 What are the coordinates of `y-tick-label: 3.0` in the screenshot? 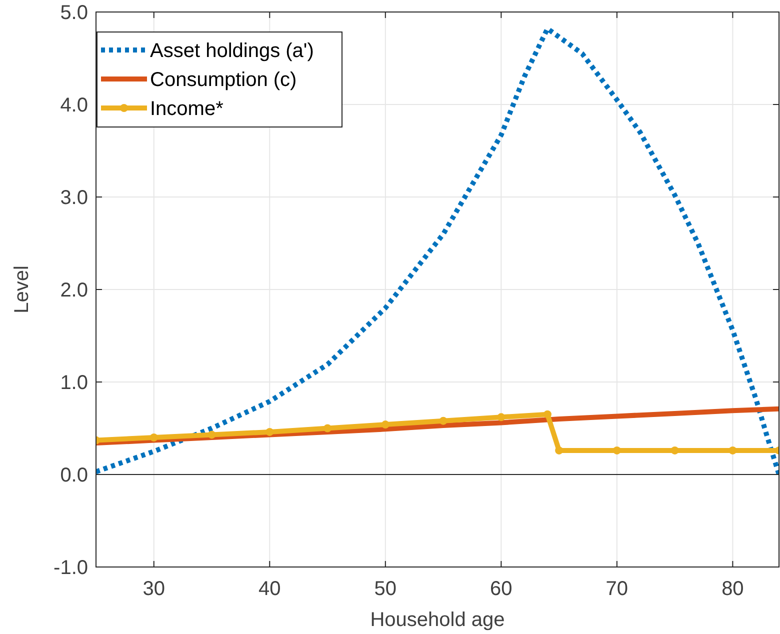 It's located at (74, 198).